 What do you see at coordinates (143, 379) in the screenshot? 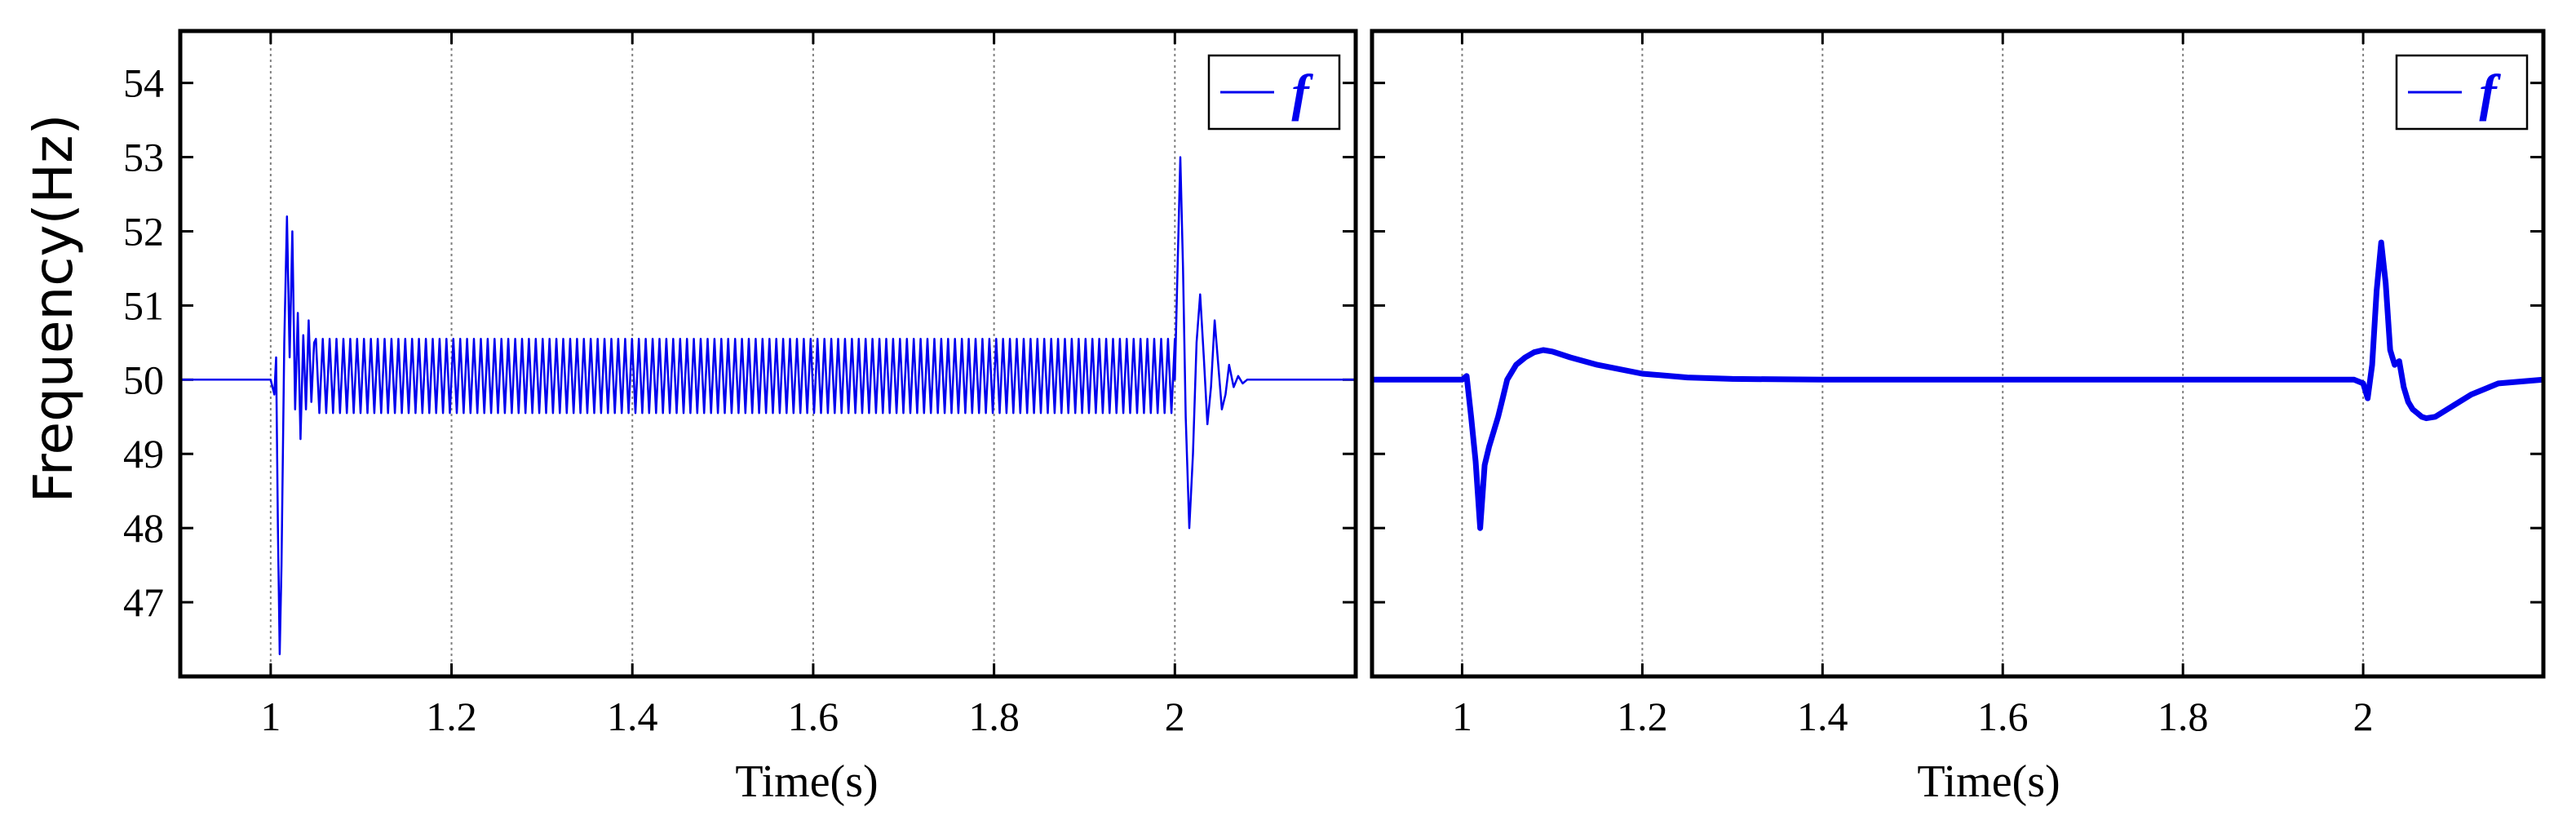
I see `y-tick-label: 50` at bounding box center [143, 379].